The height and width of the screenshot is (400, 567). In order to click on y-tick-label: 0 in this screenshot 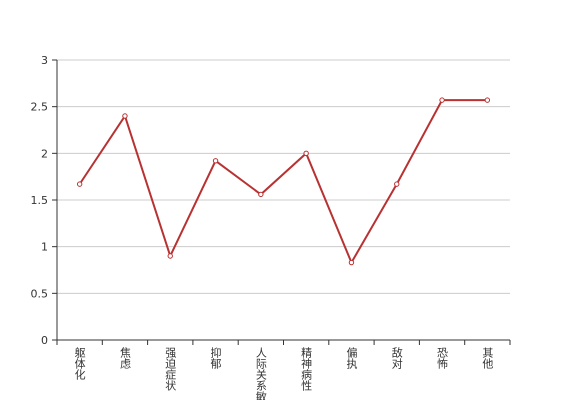, I will do `click(44, 340)`.